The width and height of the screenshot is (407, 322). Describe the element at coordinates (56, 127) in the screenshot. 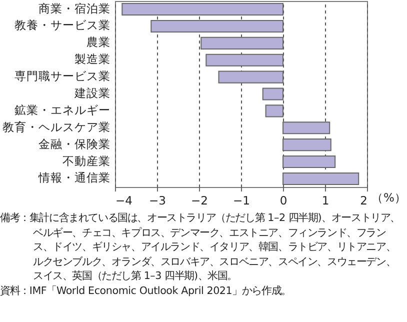

I see `y-tick-label: 教育・ヘルスケア業` at that location.